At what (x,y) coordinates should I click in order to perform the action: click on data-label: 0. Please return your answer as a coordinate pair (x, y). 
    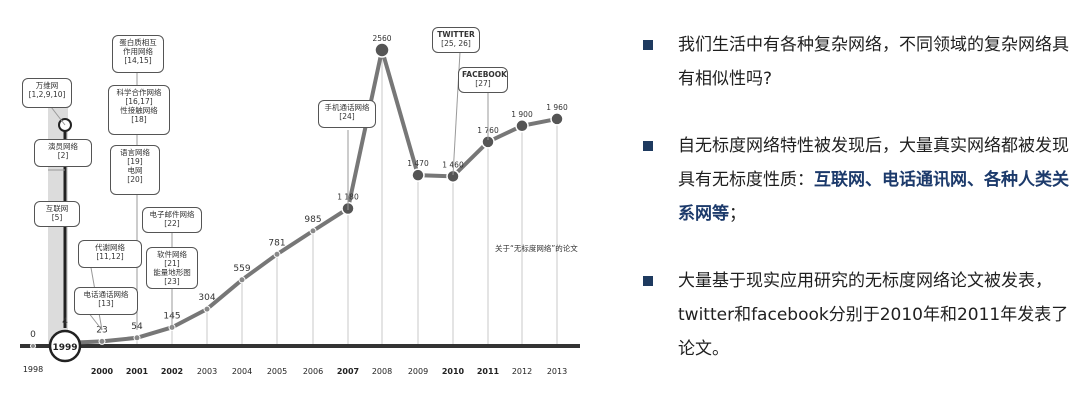
    Looking at the image, I should click on (33, 335).